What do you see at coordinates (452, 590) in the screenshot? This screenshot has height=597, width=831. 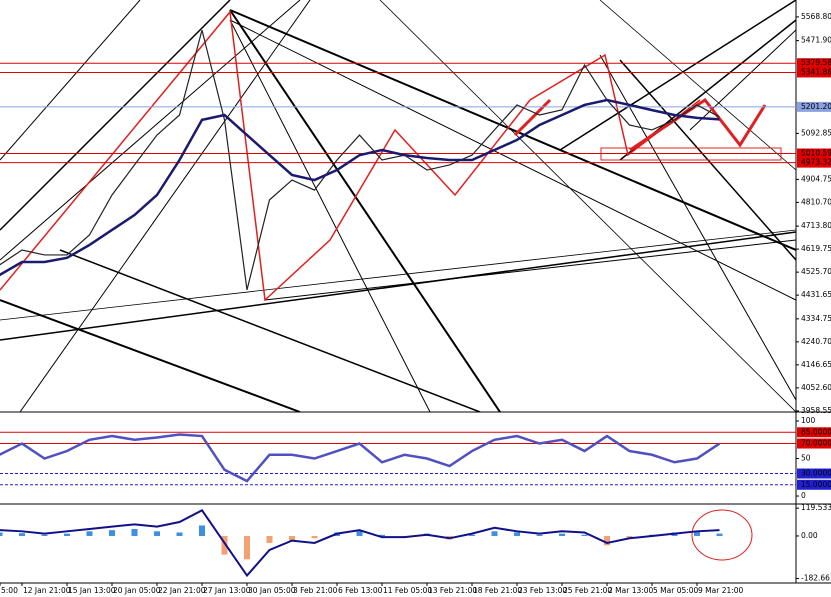 I see `x-tick-label: 13 Feb 21:00` at bounding box center [452, 590].